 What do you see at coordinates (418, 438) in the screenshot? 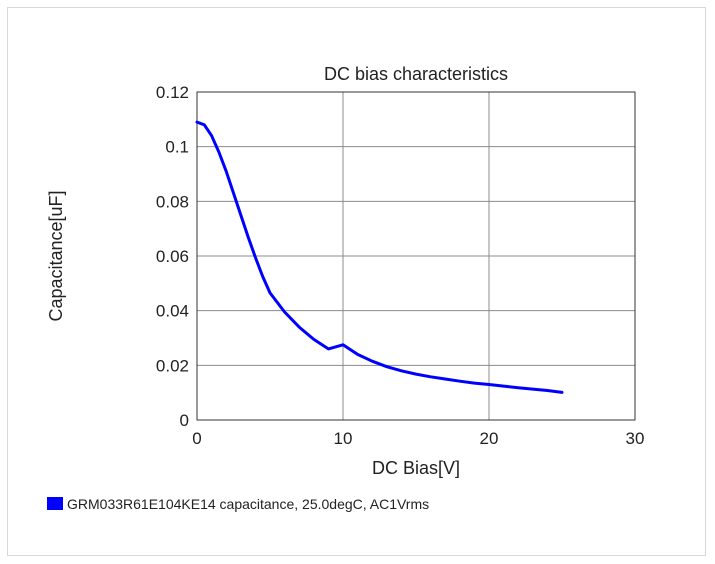
I see `x-tick-labels: 0 10 20 30` at bounding box center [418, 438].